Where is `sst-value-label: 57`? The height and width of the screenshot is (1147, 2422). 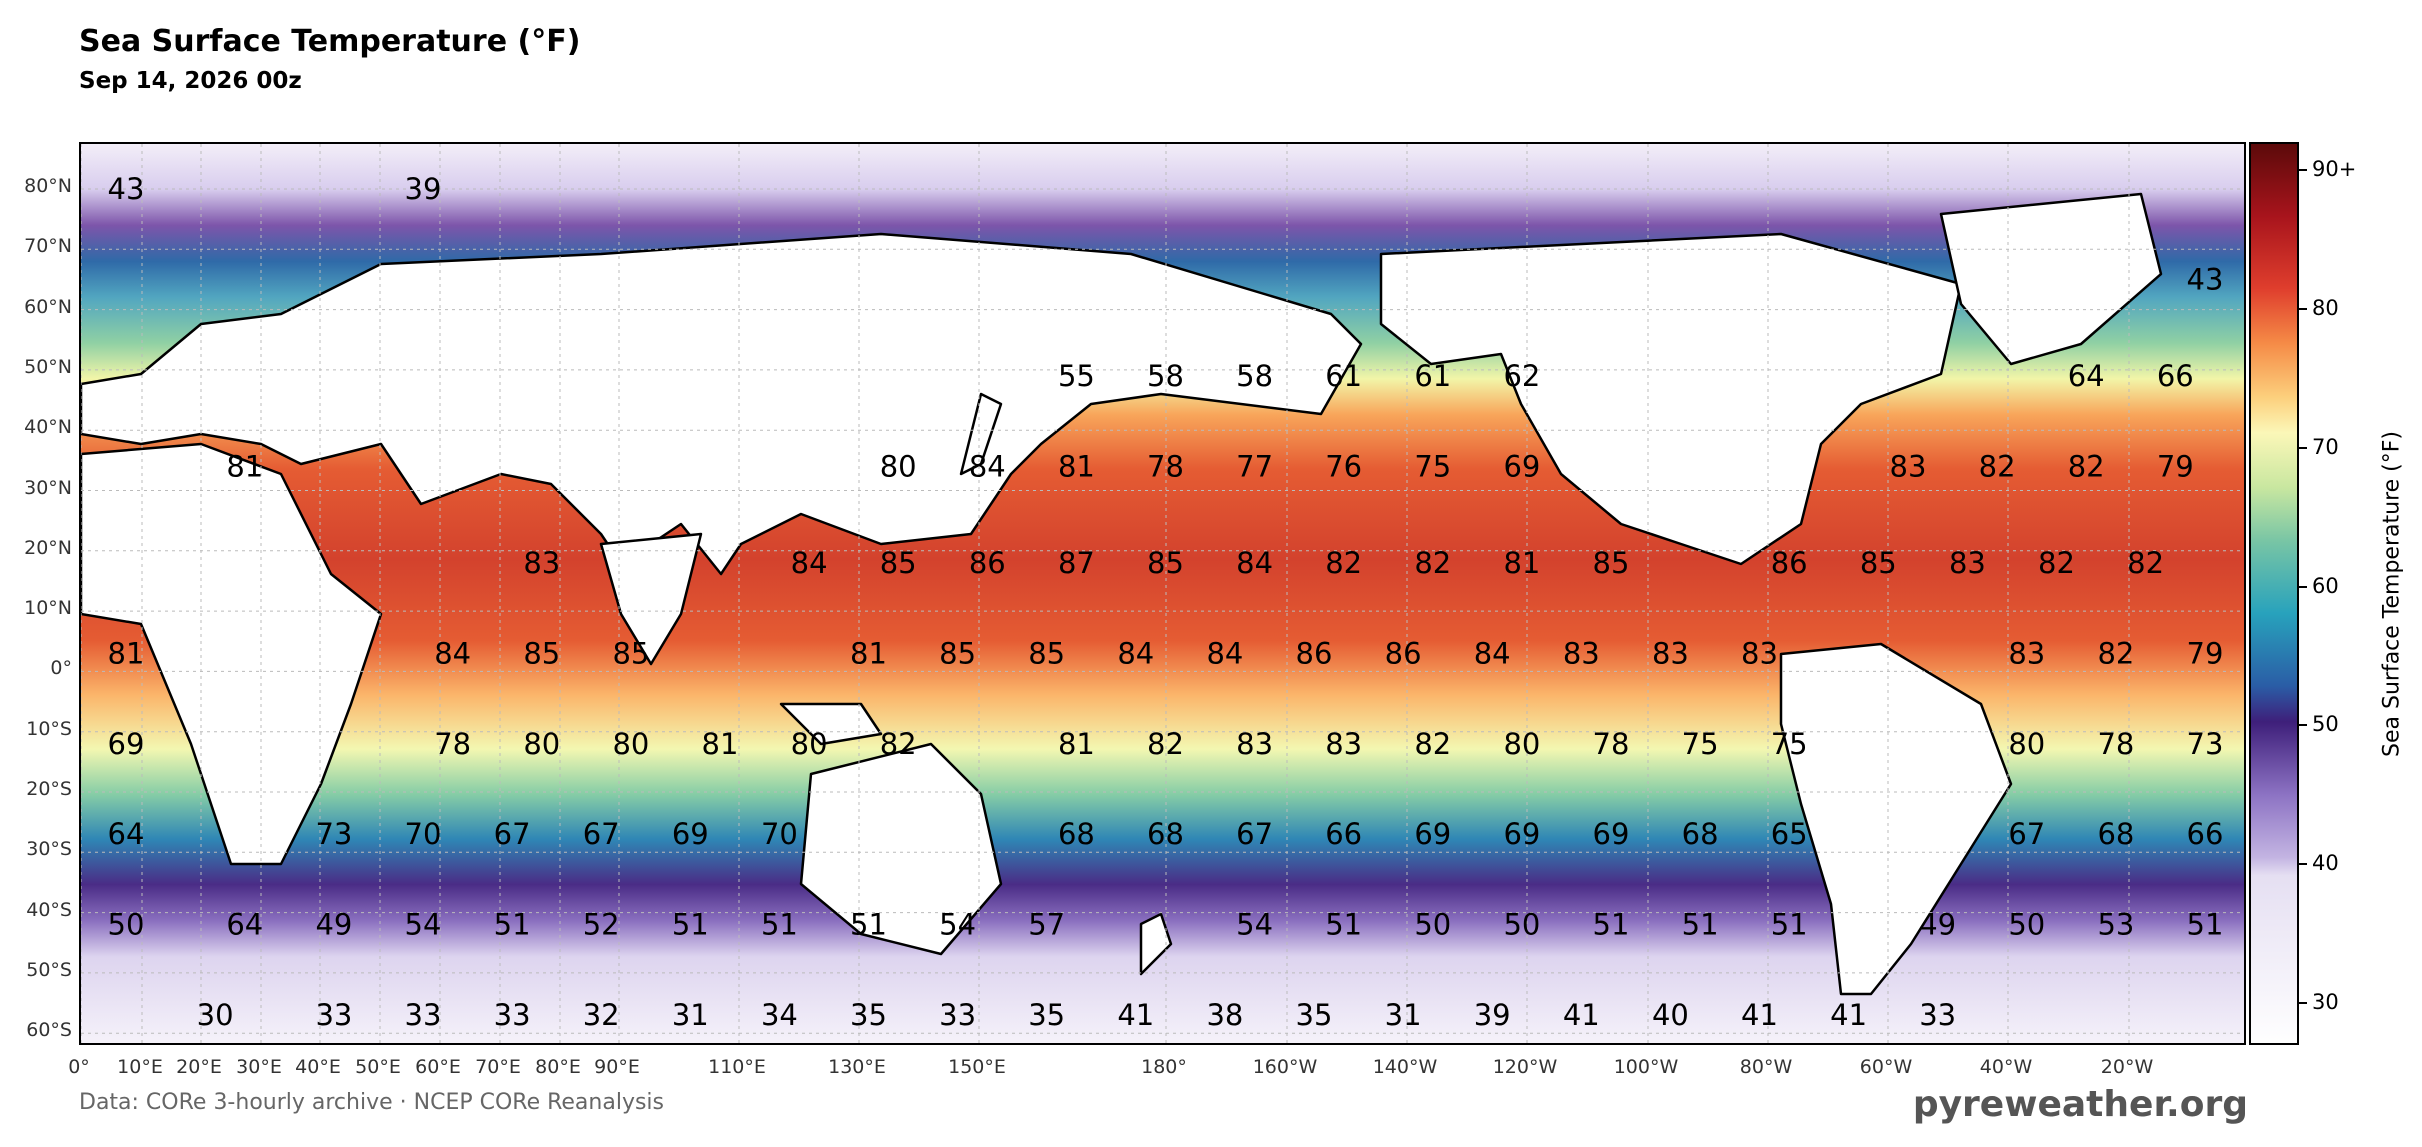 sst-value-label: 57 is located at coordinates (1046, 925).